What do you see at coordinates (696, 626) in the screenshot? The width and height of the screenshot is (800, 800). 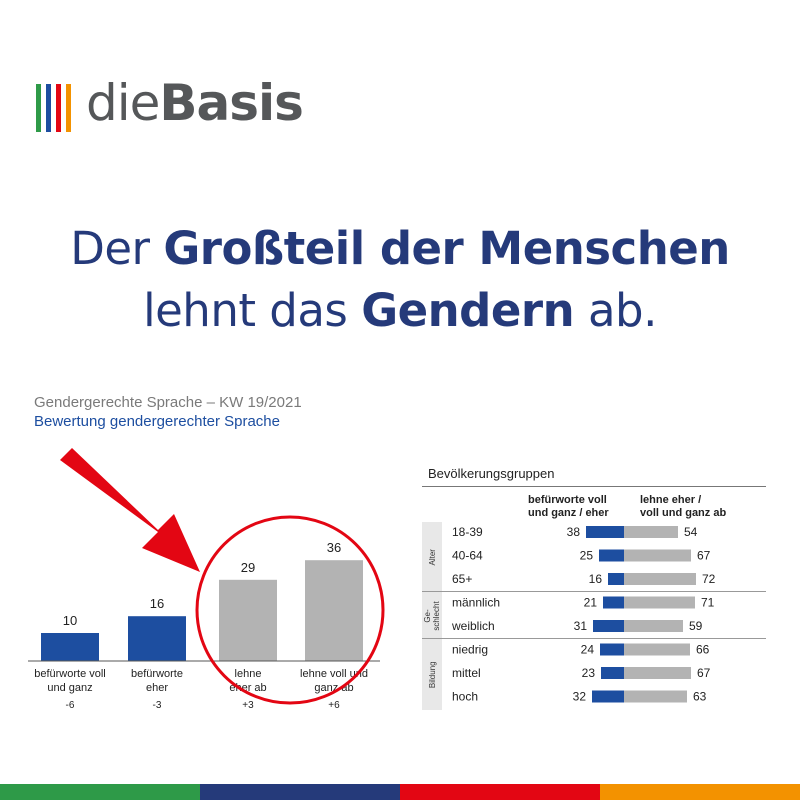 I see `reject-value: 59` at bounding box center [696, 626].